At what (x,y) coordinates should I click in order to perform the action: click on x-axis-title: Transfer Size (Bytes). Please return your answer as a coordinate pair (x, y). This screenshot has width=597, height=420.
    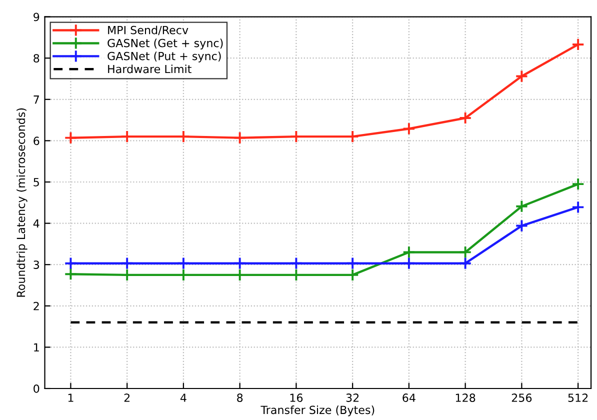
    Looking at the image, I should click on (317, 411).